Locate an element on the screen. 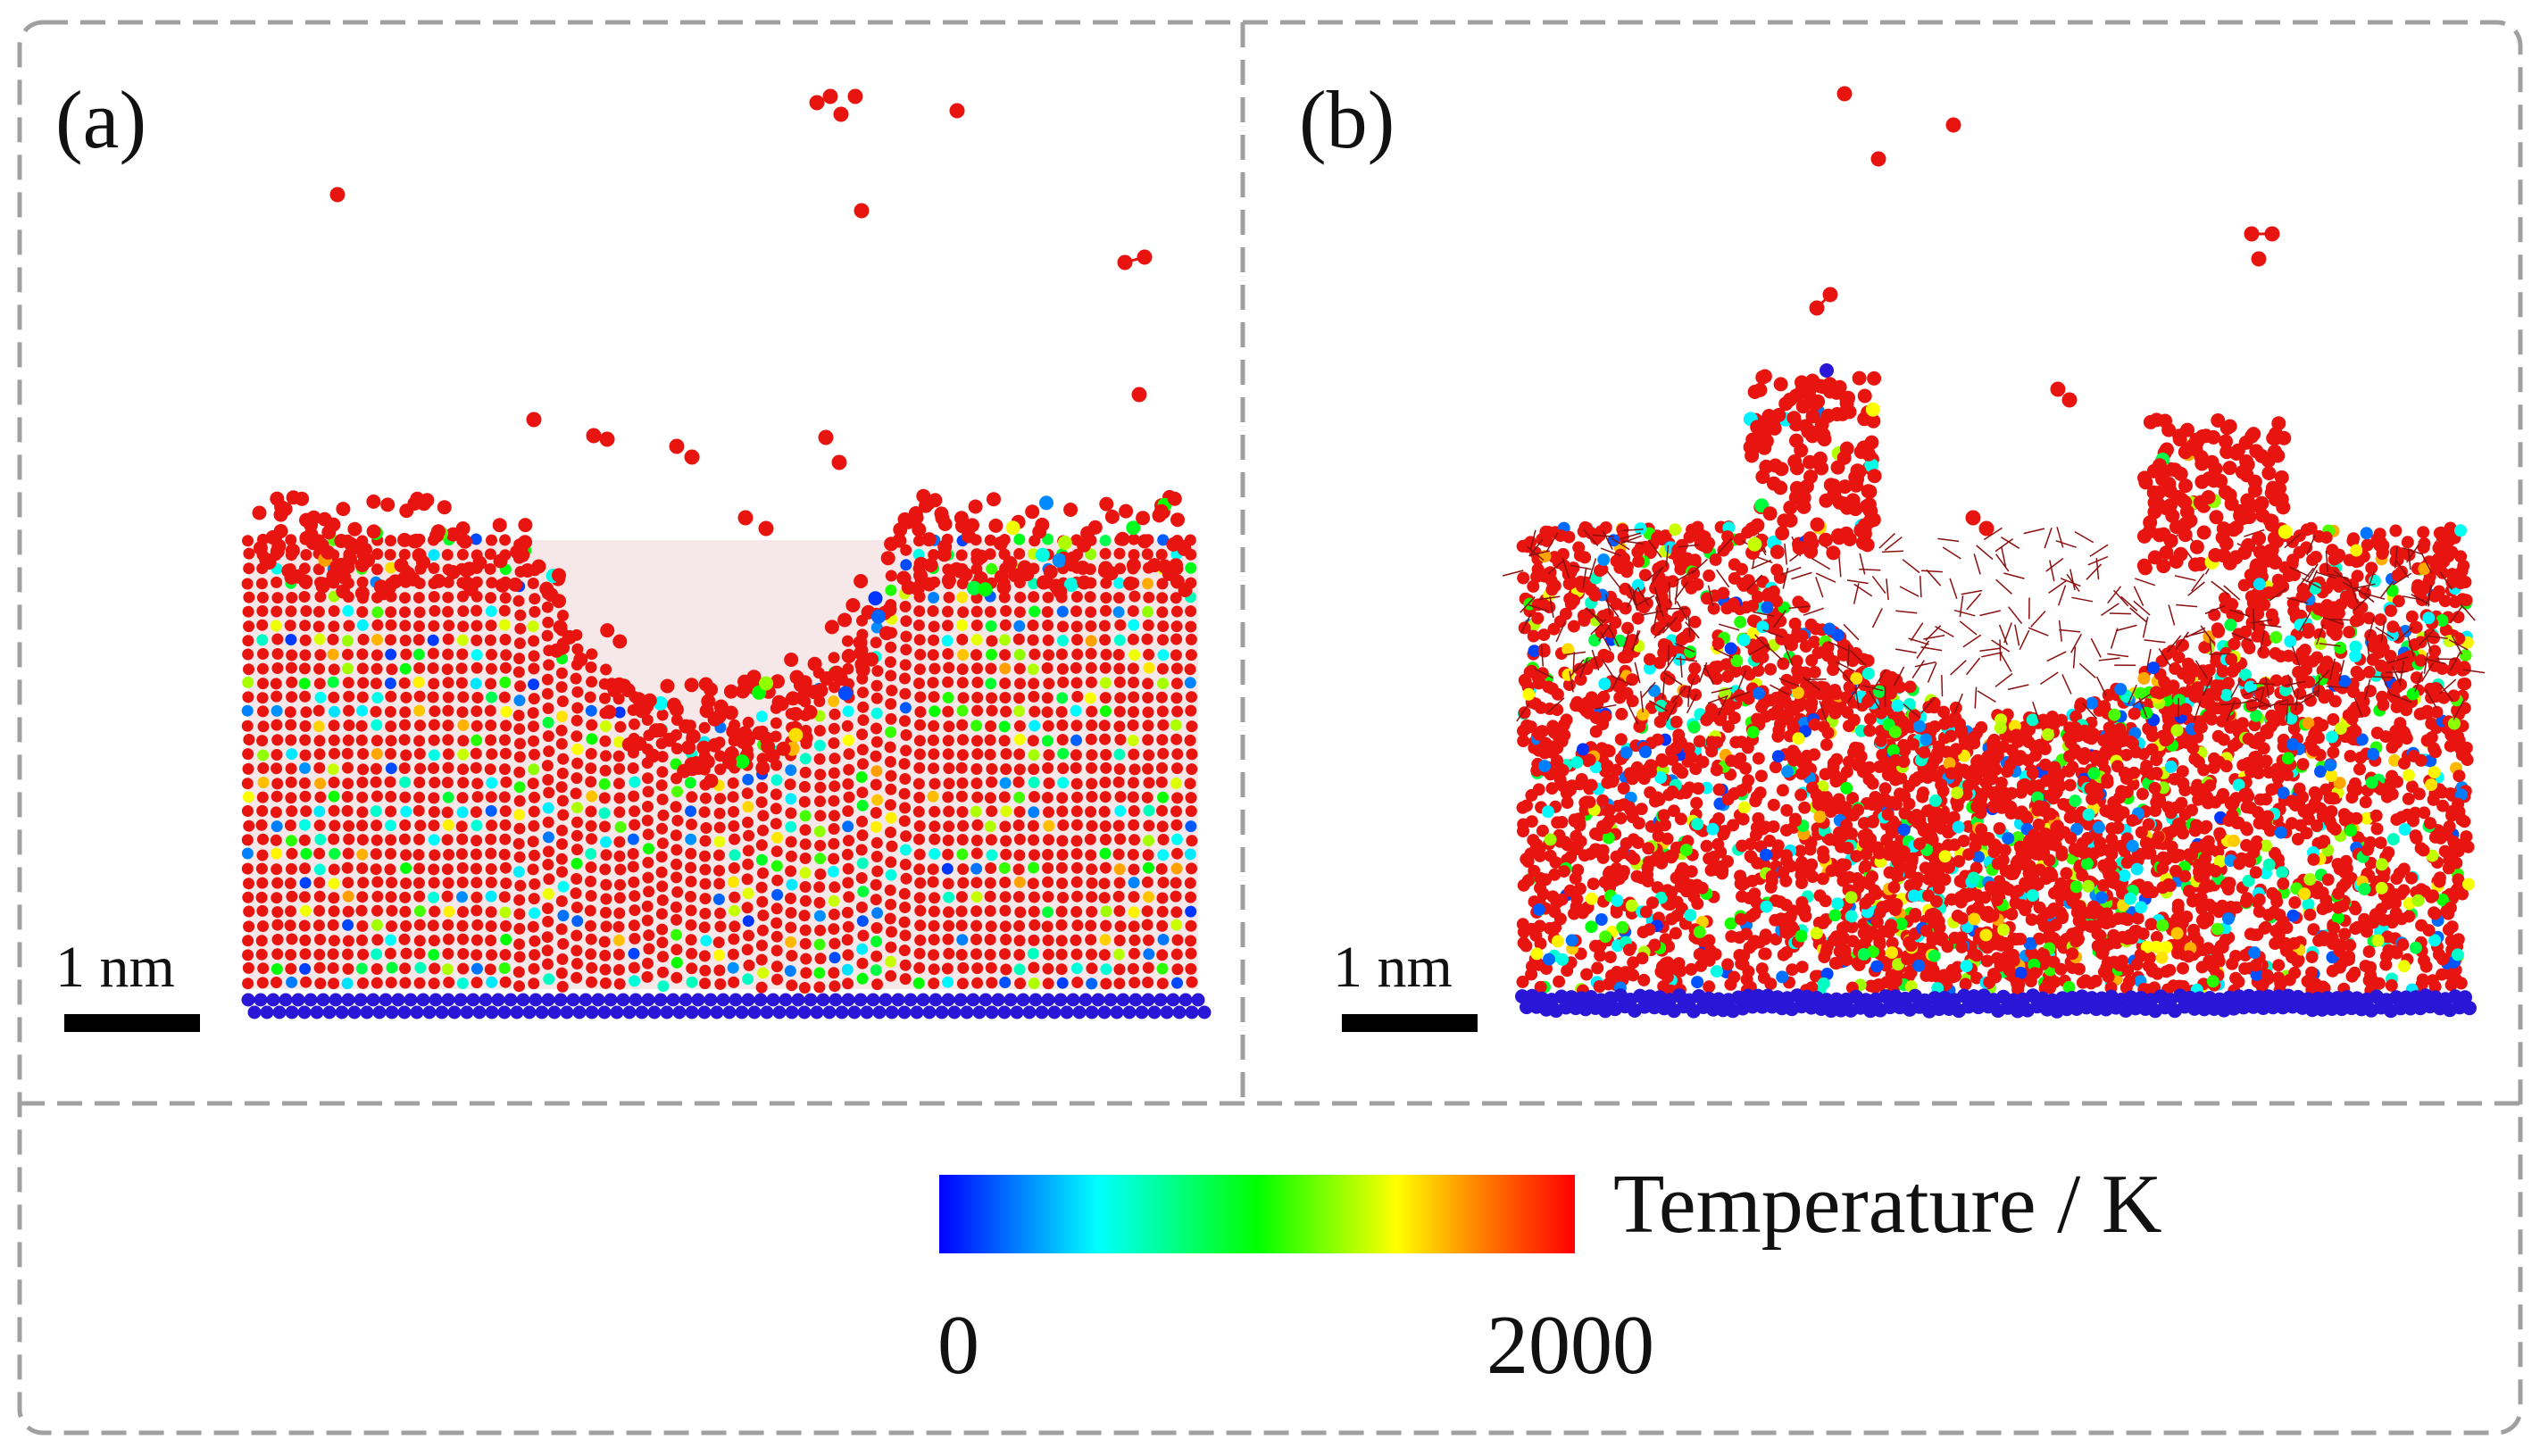 Image resolution: width=2540 pixels, height=1456 pixels. bond is located at coordinates (1134, 260).